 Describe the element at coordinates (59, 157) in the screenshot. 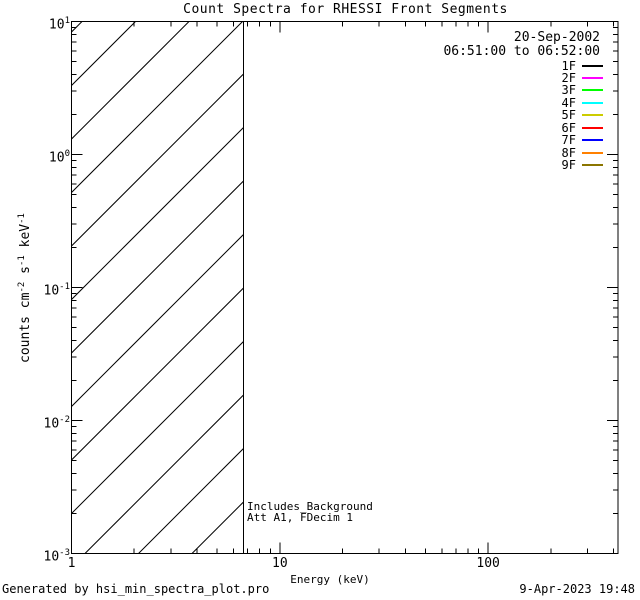

I see `y-tick-label-10e0: 10⁰` at that location.